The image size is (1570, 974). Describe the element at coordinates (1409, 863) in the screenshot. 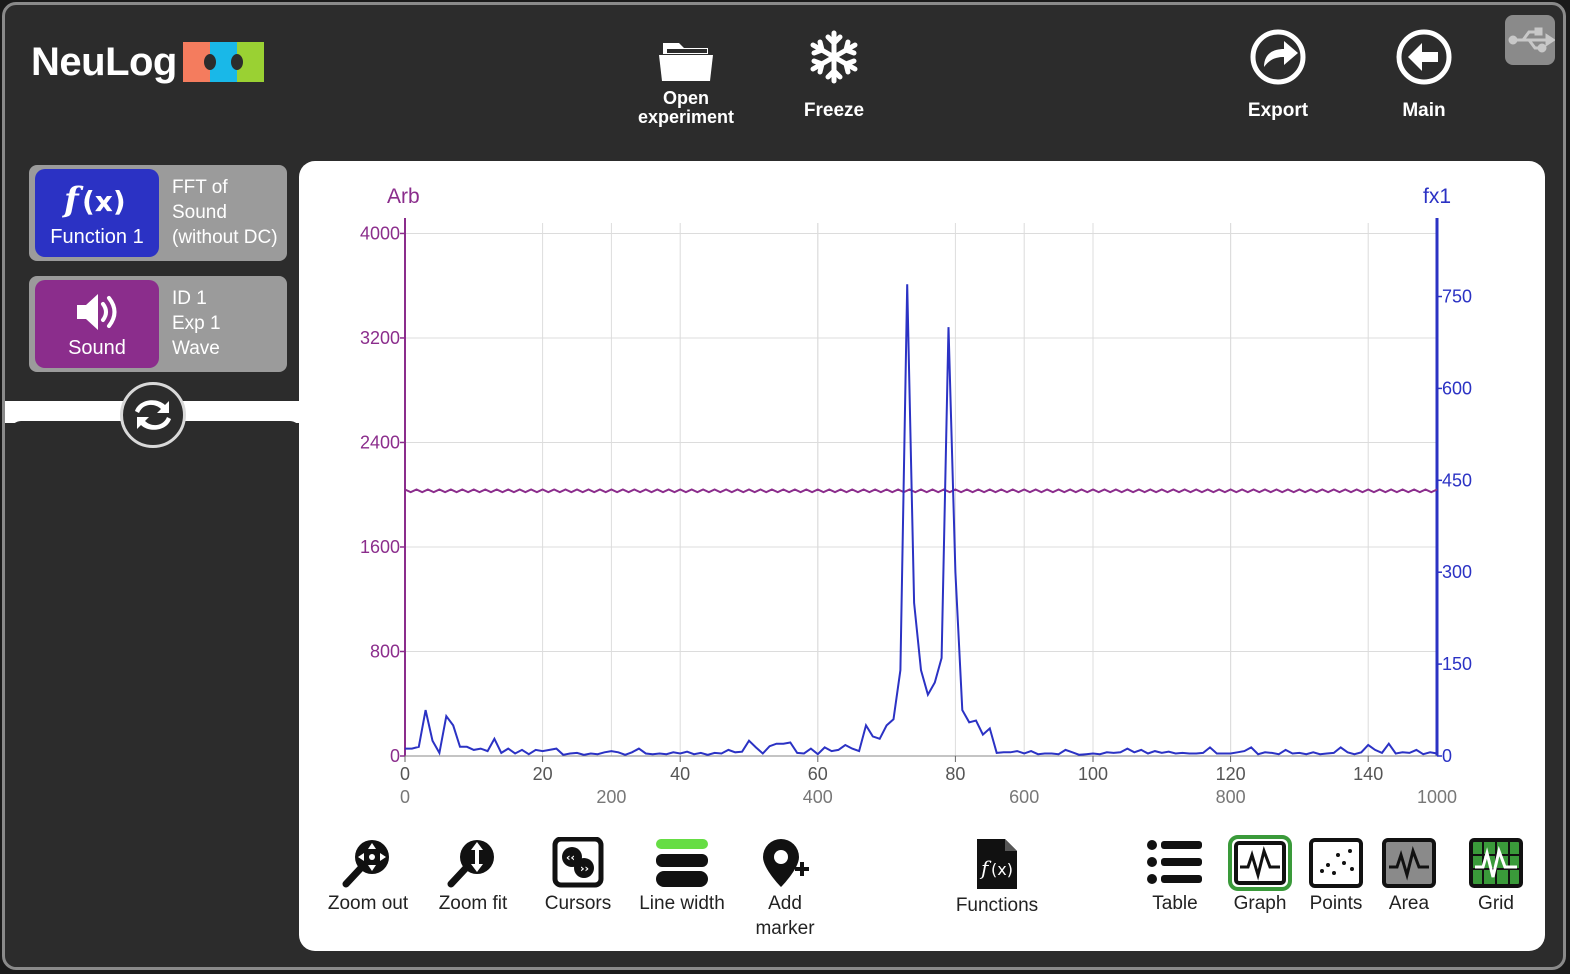

I see `area-view-icon` at that location.